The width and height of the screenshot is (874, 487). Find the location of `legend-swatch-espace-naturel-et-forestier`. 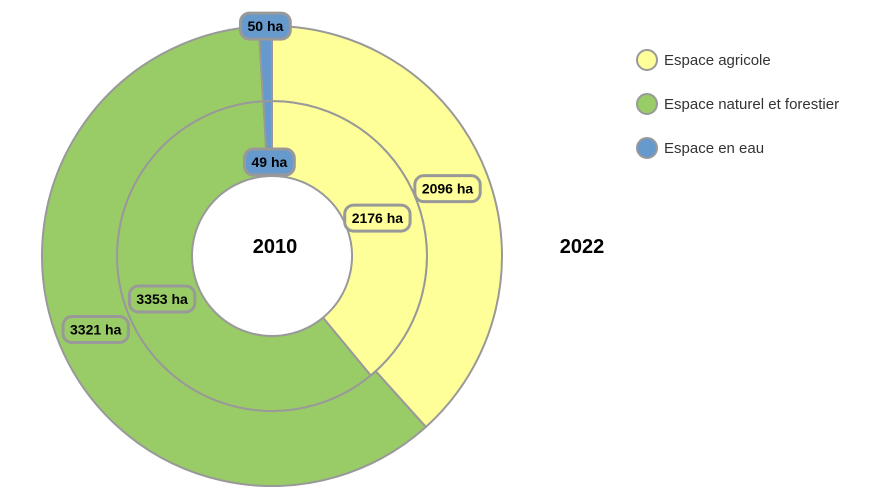

legend-swatch-espace-naturel-et-forestier is located at coordinates (647, 104).